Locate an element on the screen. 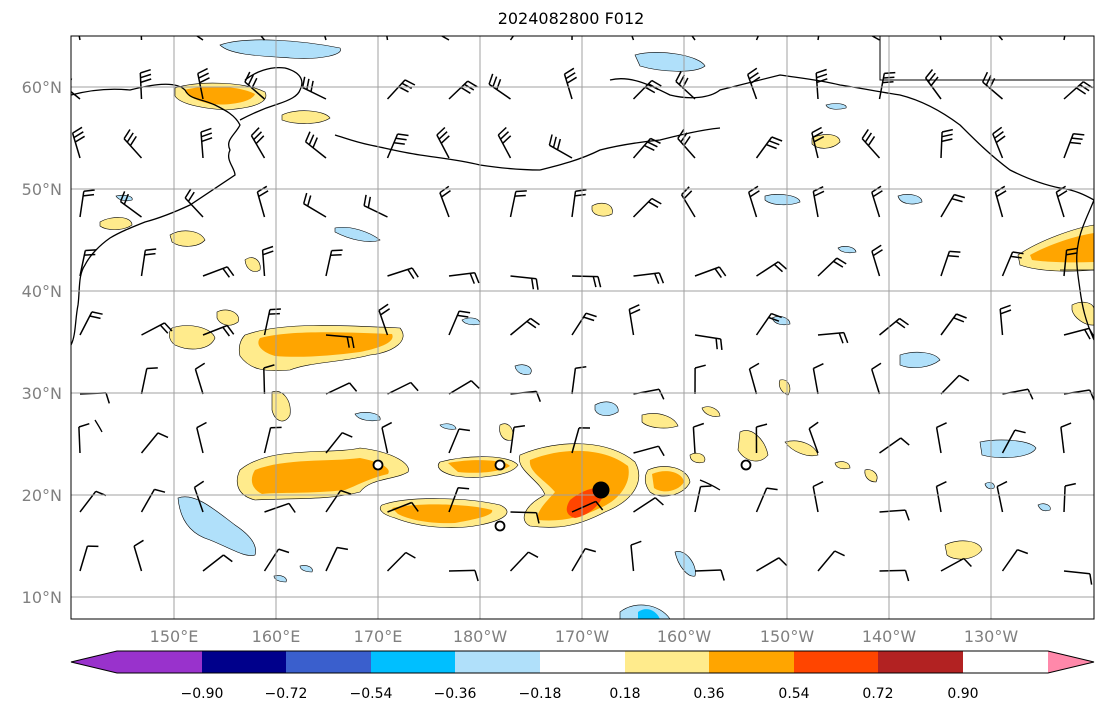 This screenshot has height=712, width=1105. north-america-coastline is located at coordinates (1085, 270).